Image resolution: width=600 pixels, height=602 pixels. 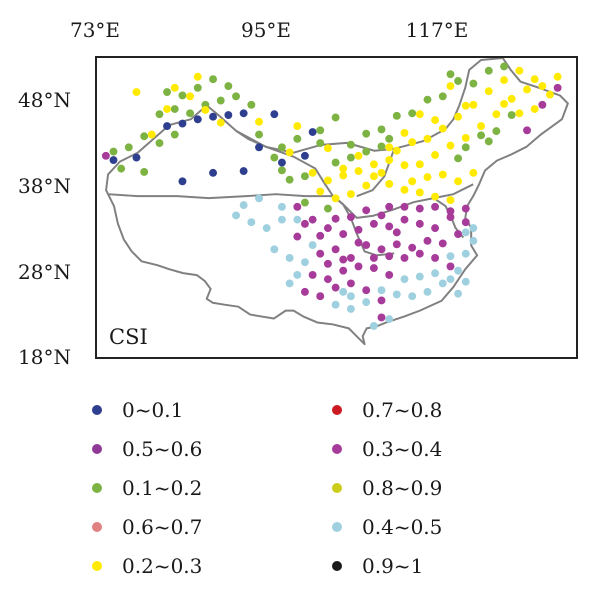 I want to click on legend-item: 0.2~0.3, so click(x=147, y=566).